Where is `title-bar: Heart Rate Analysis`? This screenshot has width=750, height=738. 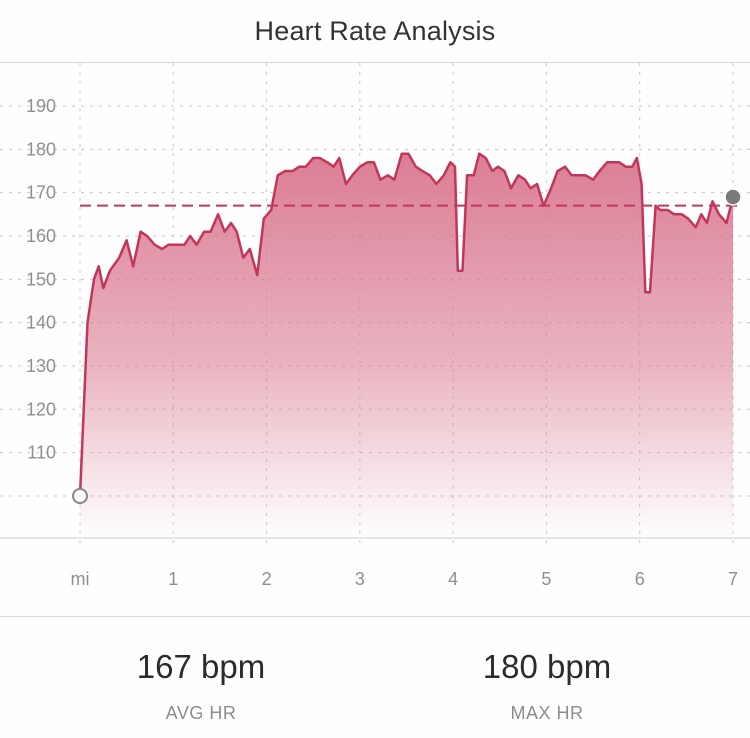 title-bar: Heart Rate Analysis is located at coordinates (375, 31).